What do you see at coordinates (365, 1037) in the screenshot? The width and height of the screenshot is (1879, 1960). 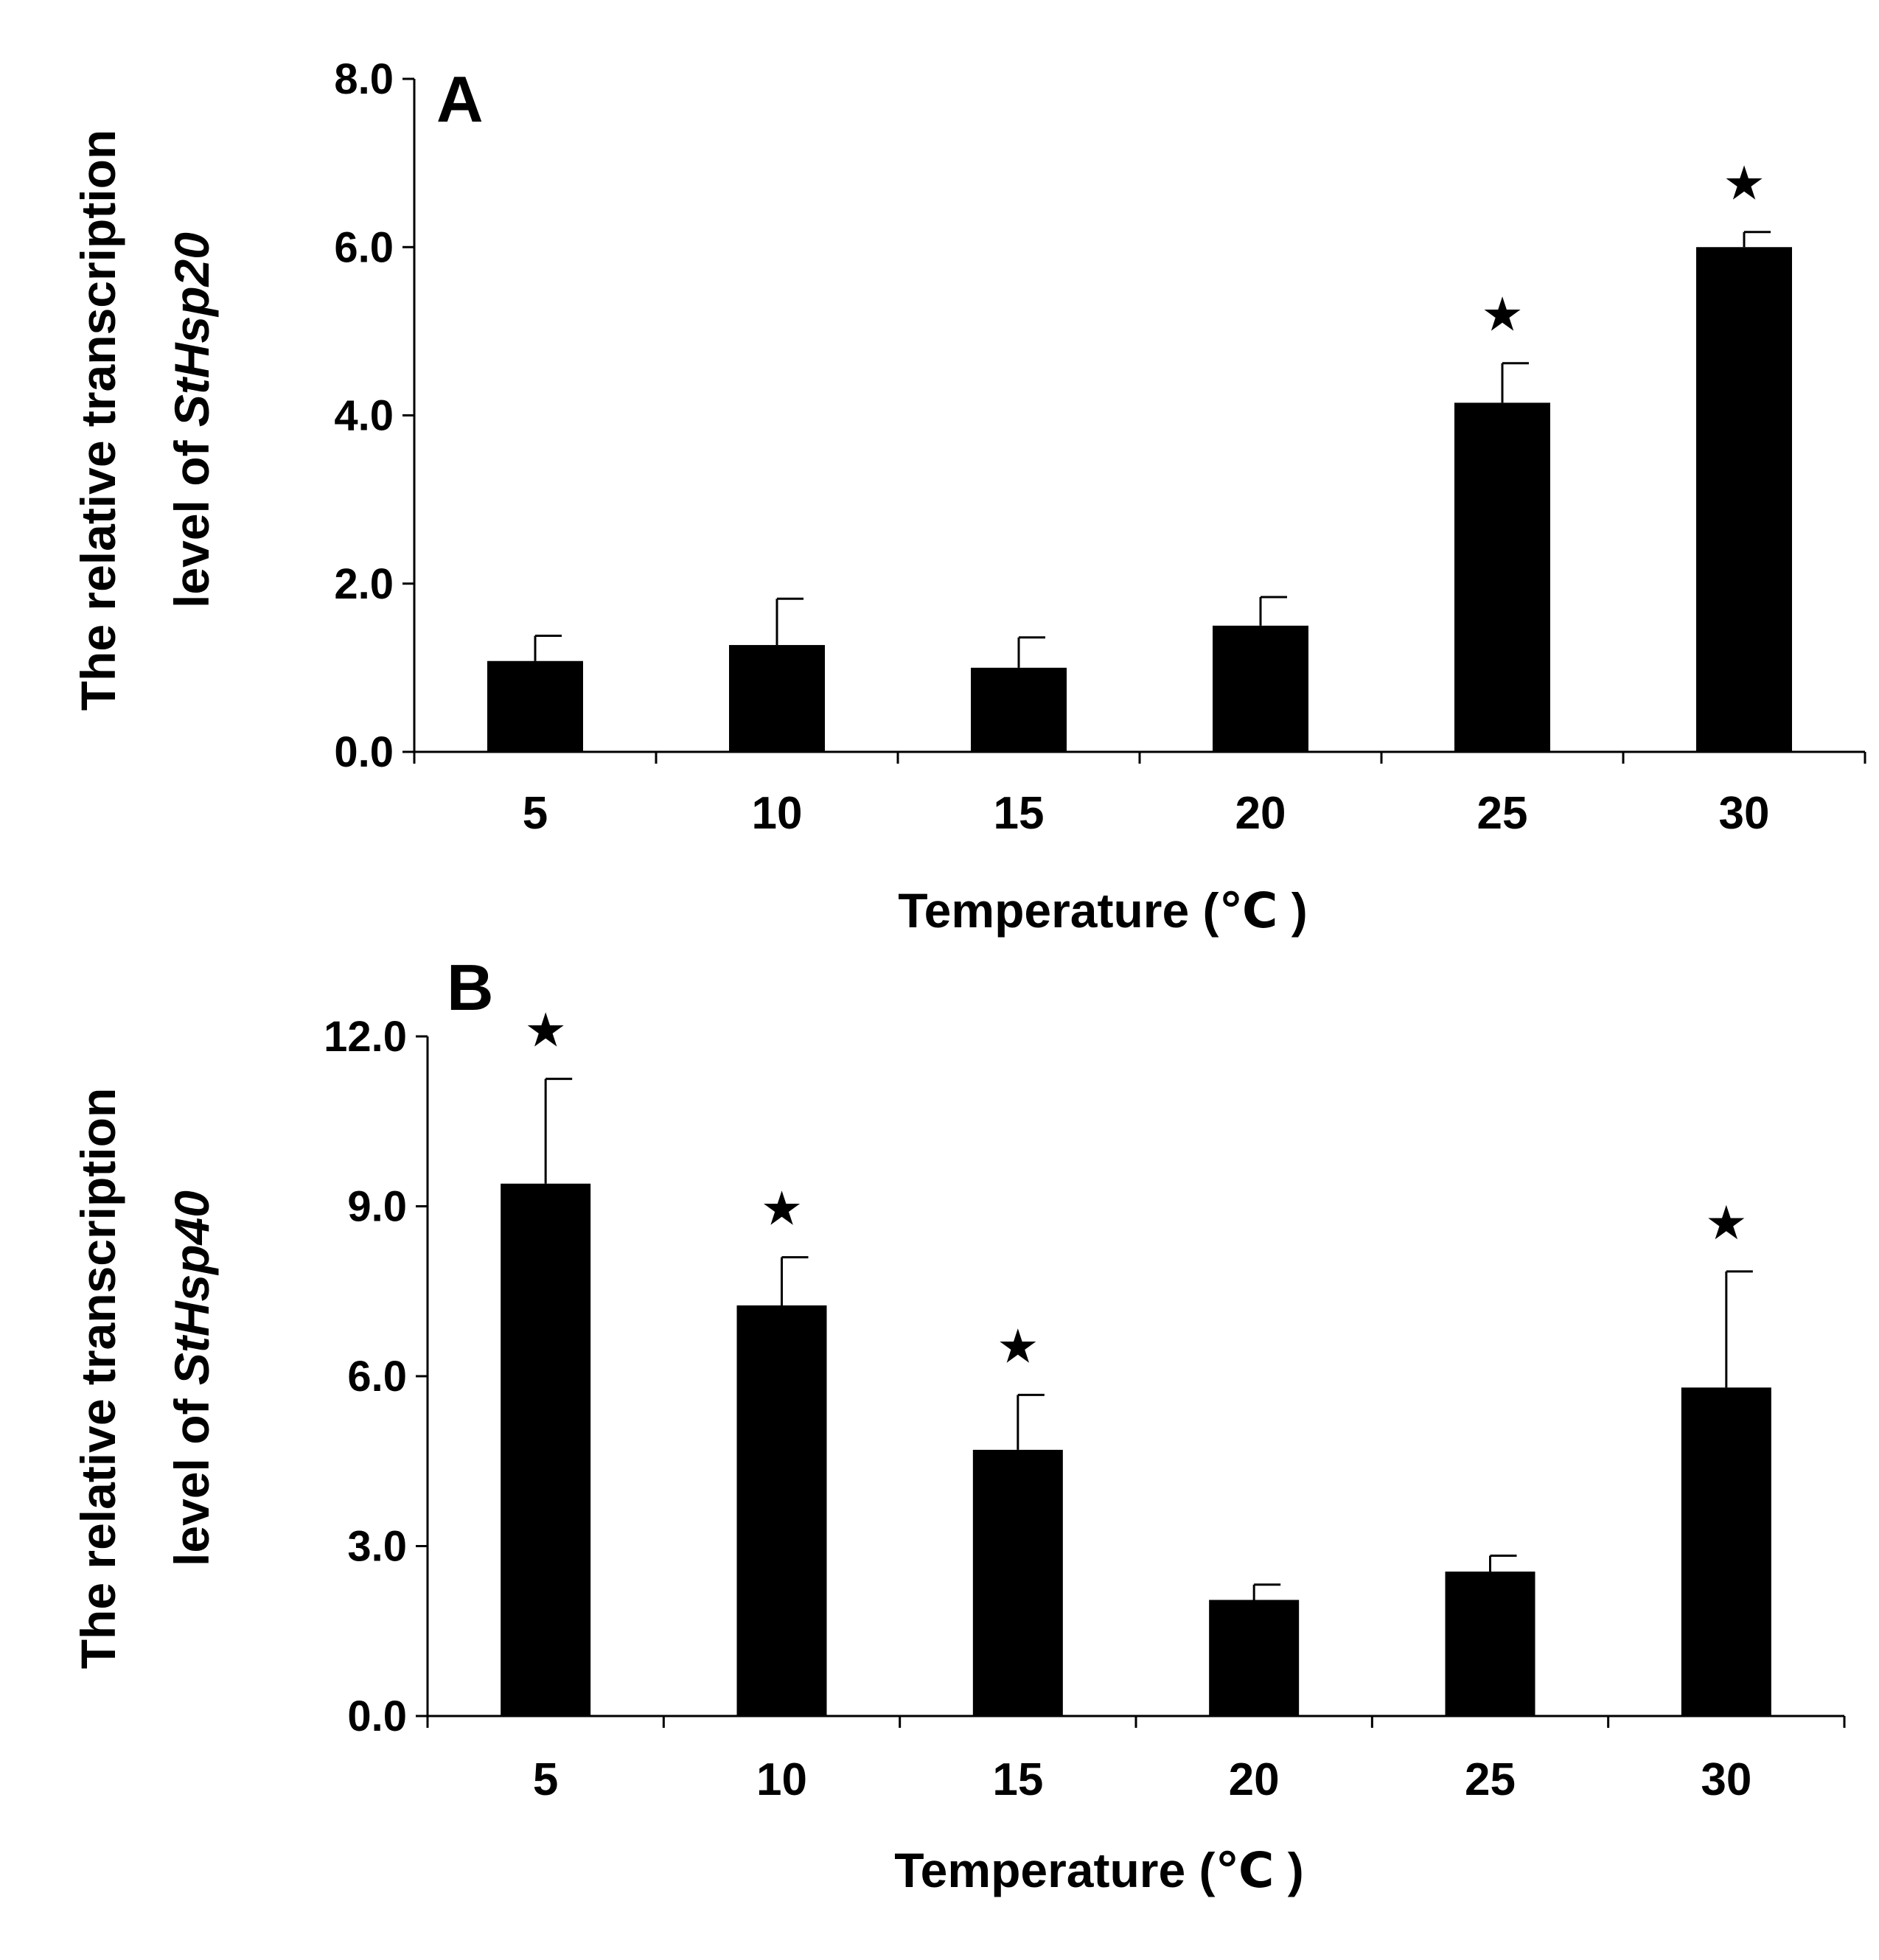 I see `y-tick-label: 12.0` at bounding box center [365, 1037].